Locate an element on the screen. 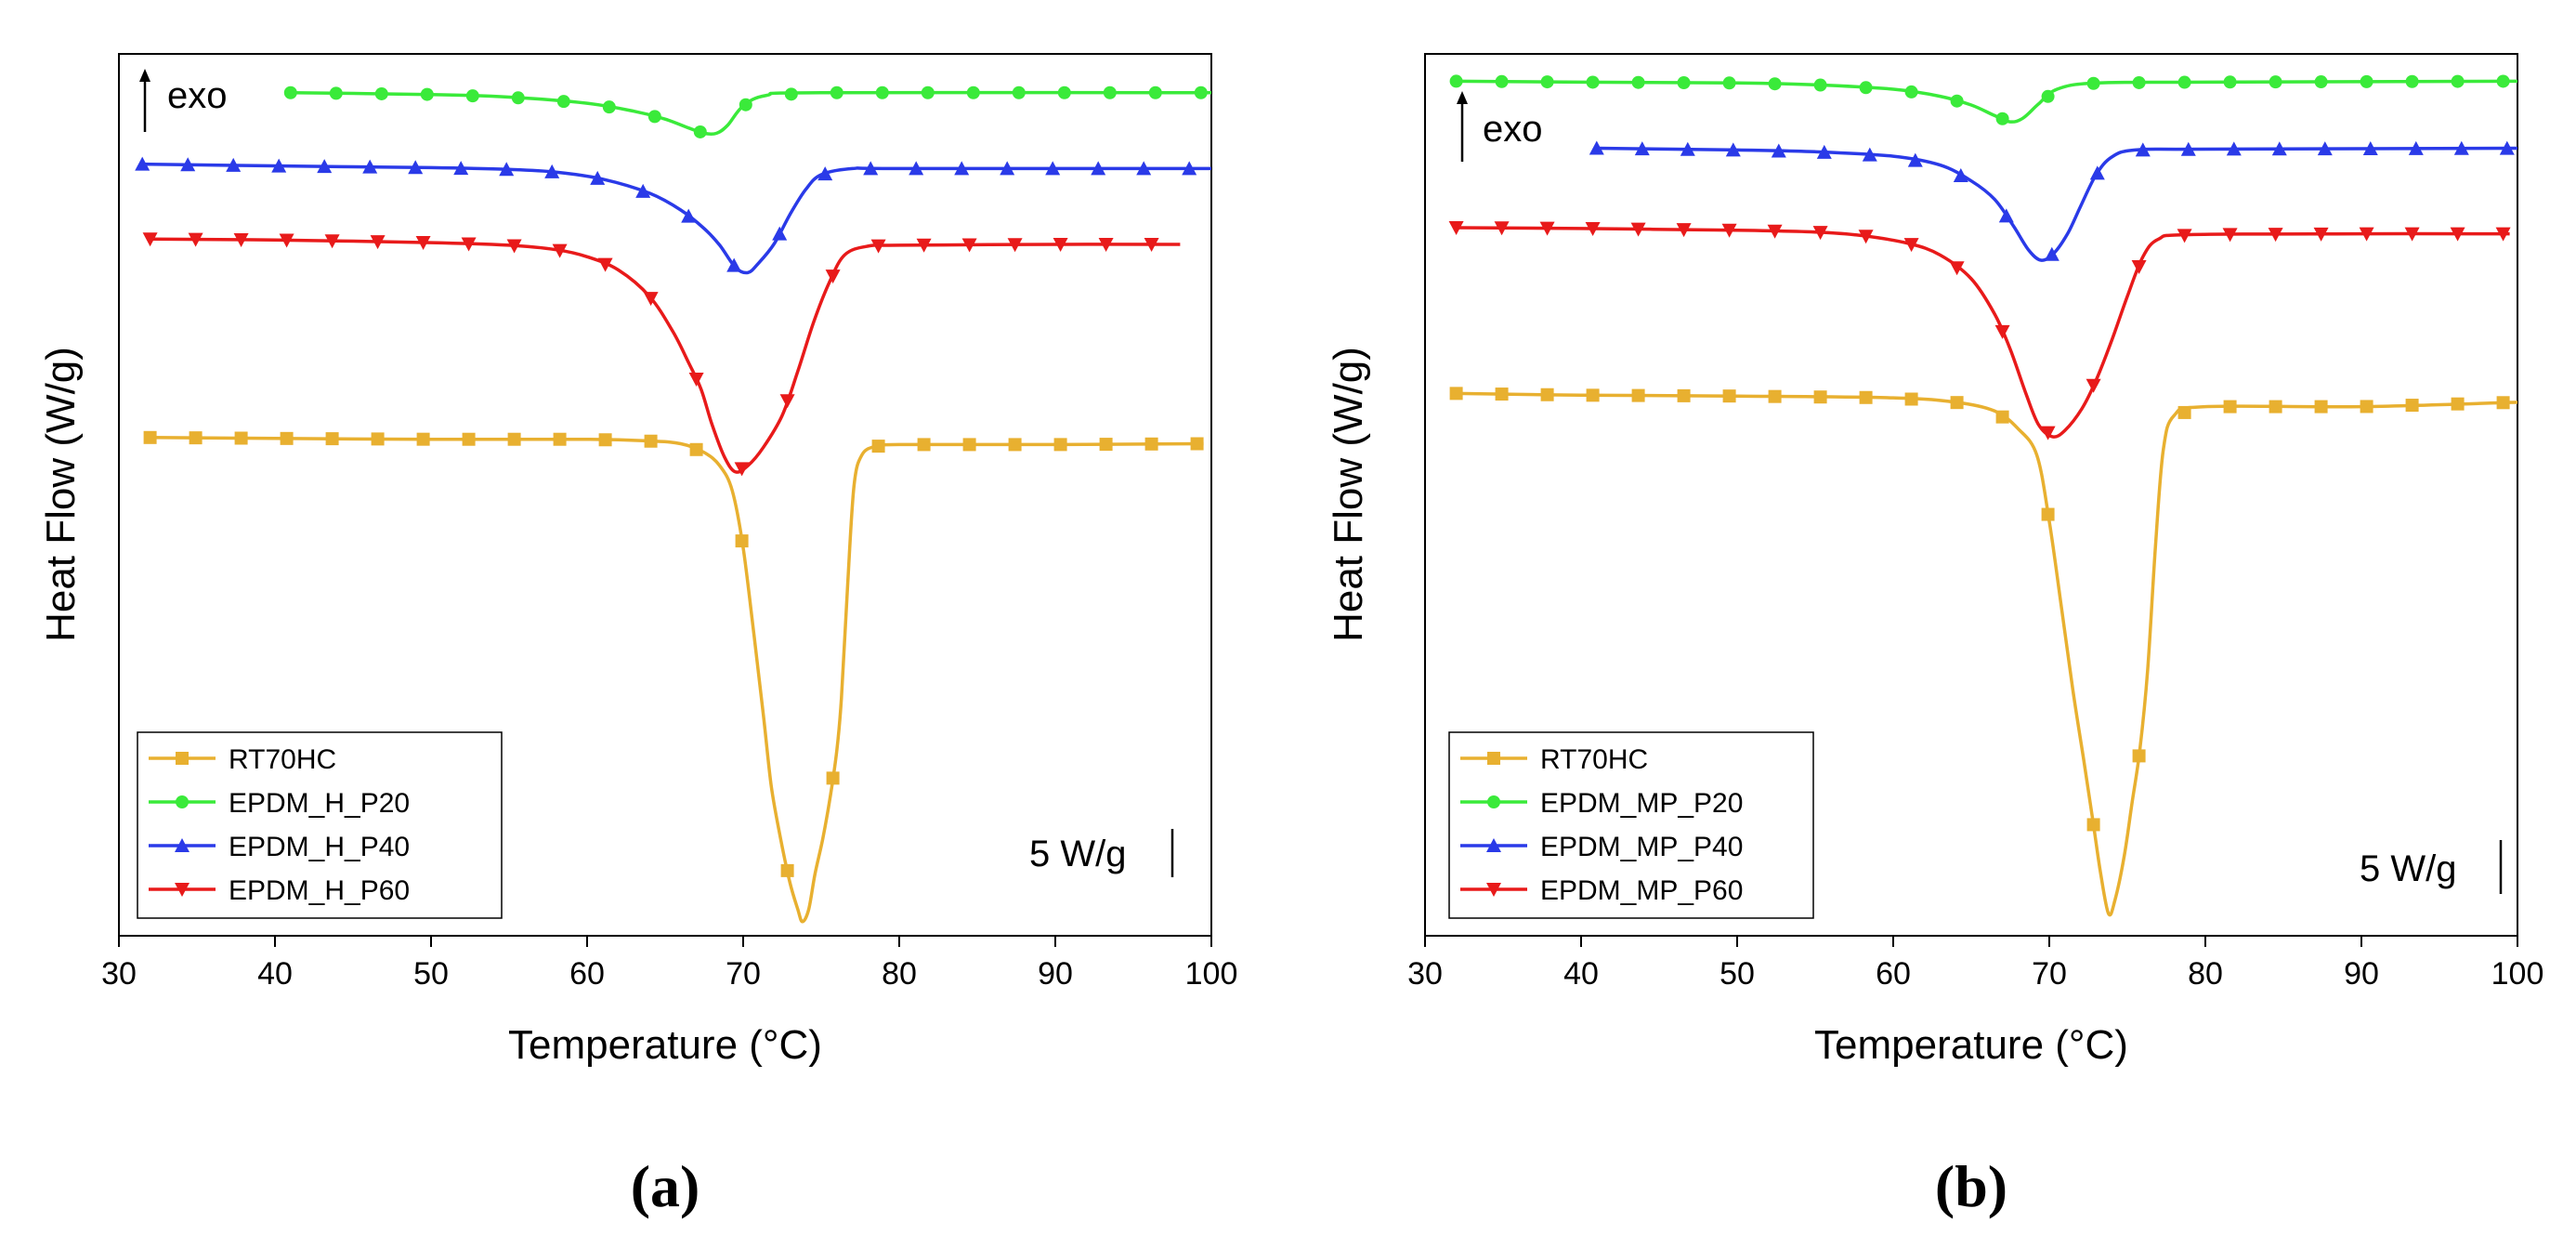  x-tick-label: 100 is located at coordinates (2518, 974).